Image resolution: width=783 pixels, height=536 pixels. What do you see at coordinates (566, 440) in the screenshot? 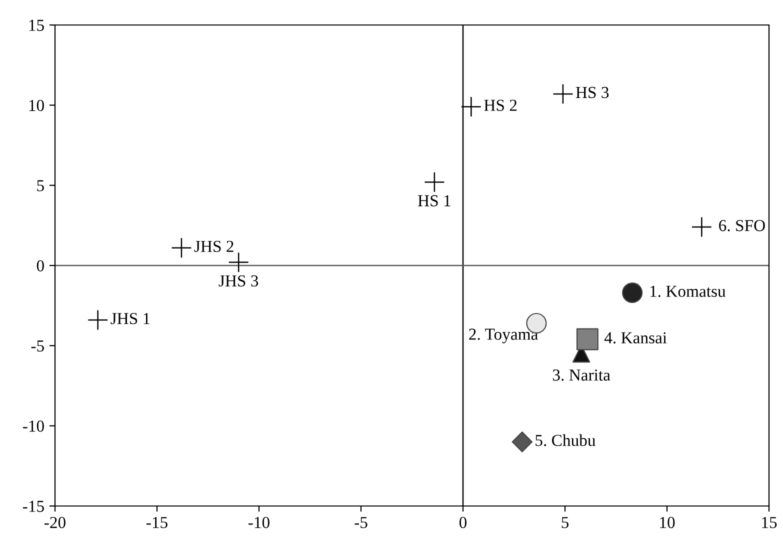
I see `annotation: 5. Chubu` at bounding box center [566, 440].